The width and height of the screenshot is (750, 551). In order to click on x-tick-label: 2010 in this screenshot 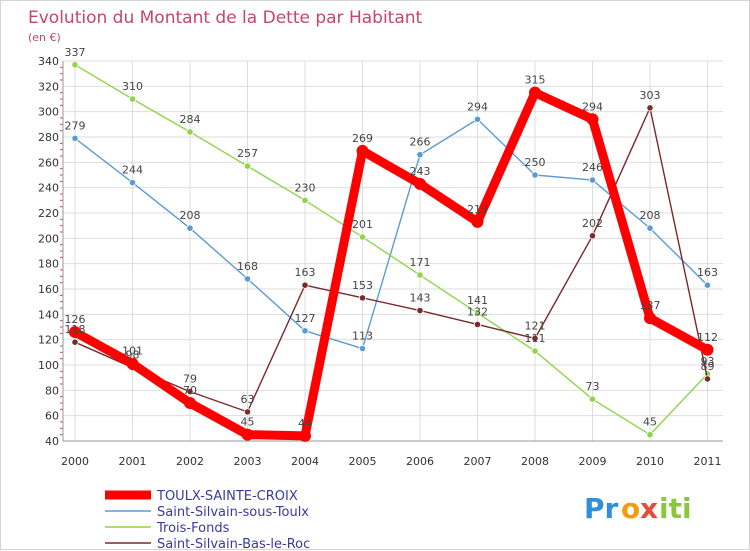, I will do `click(650, 461)`.